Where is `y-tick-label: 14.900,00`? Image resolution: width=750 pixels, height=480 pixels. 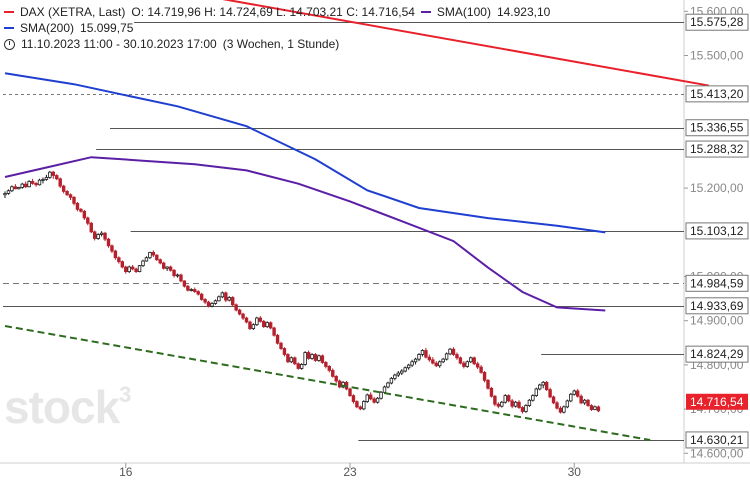 y-tick-label: 14.900,00 is located at coordinates (717, 321).